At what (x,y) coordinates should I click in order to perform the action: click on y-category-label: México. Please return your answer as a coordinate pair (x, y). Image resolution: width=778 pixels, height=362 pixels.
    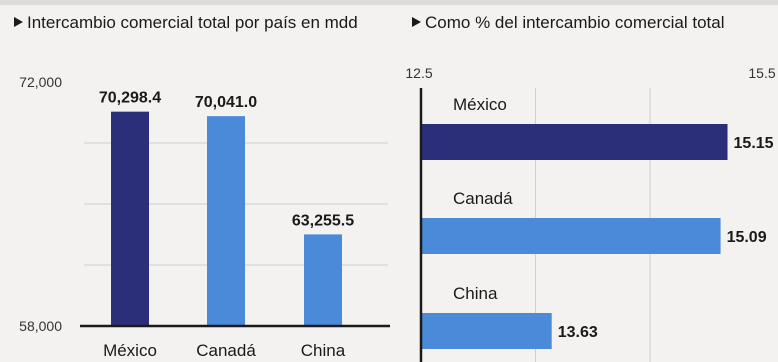
    Looking at the image, I should click on (480, 104).